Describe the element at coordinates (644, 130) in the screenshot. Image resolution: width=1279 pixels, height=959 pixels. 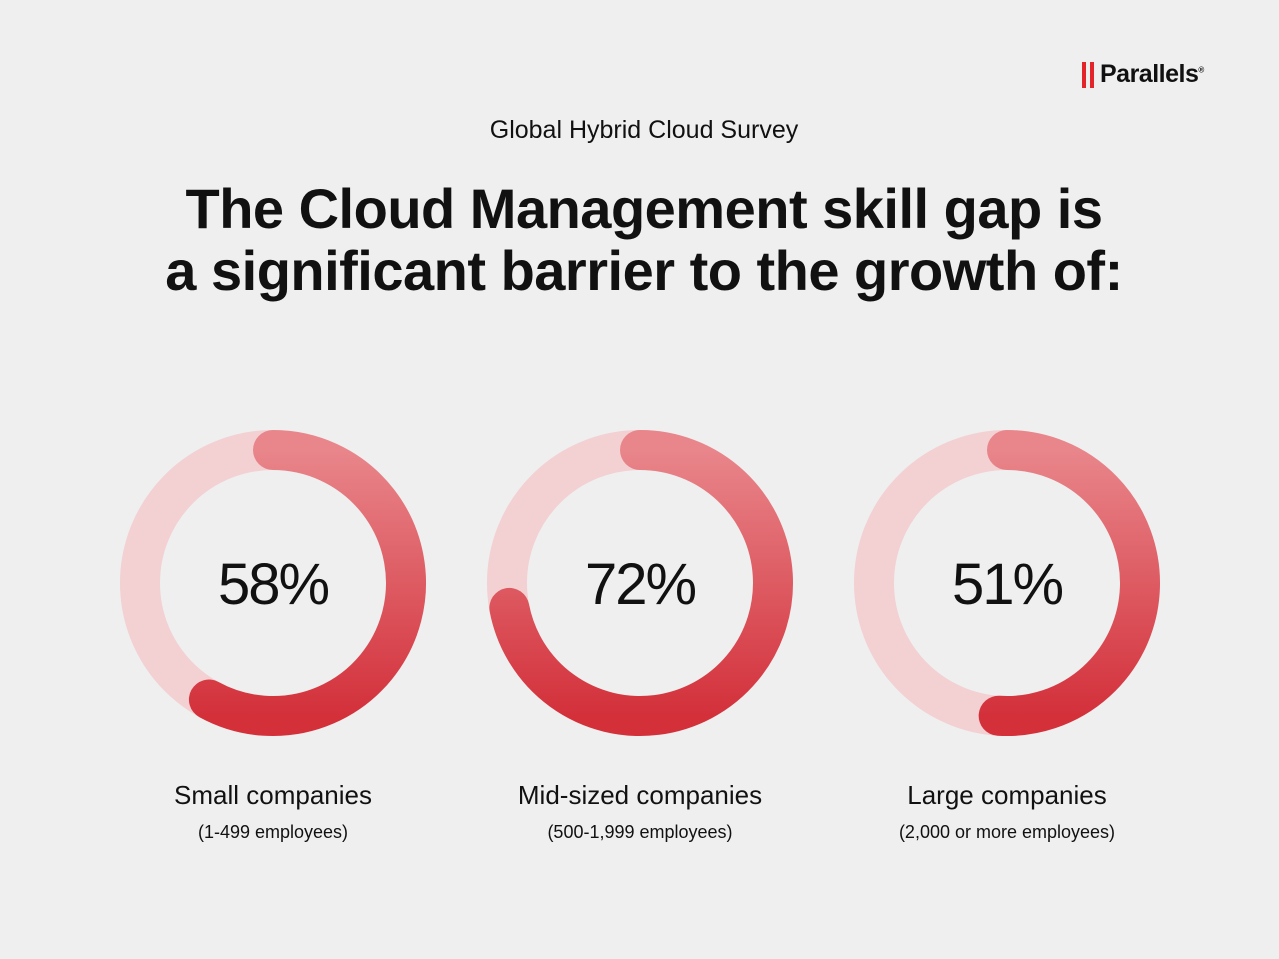
I see `survey-name: Global Hybrid Cloud Survey` at that location.